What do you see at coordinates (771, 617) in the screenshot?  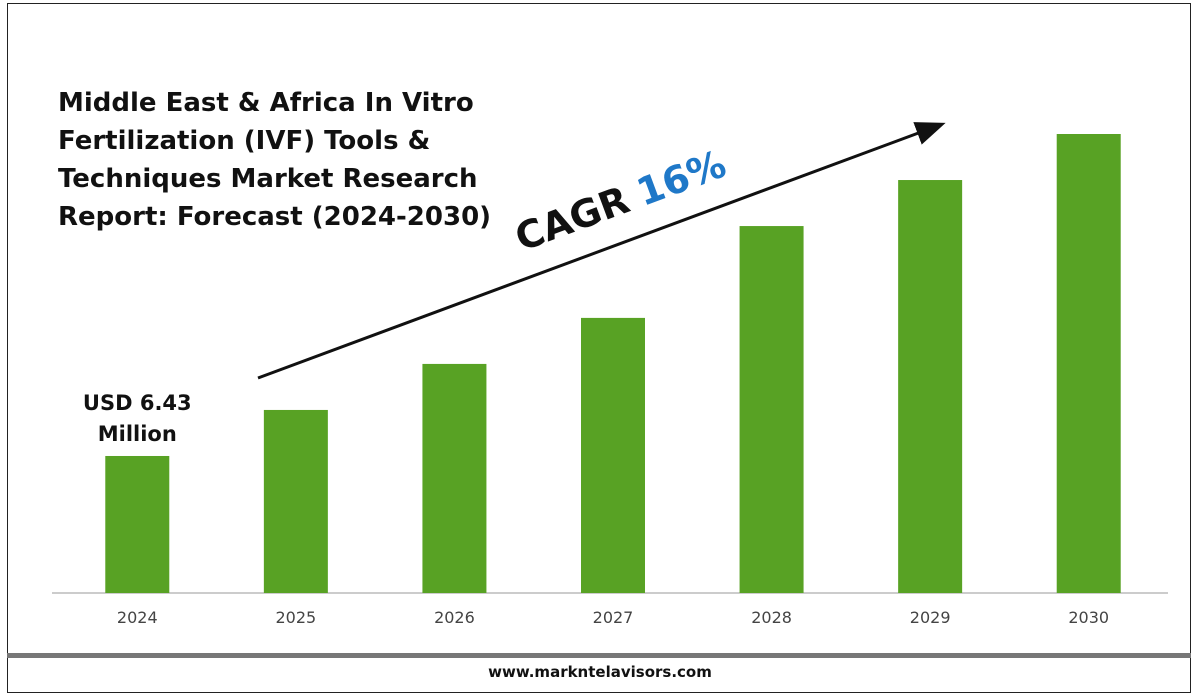 I see `x-tick-label: 2028` at bounding box center [771, 617].